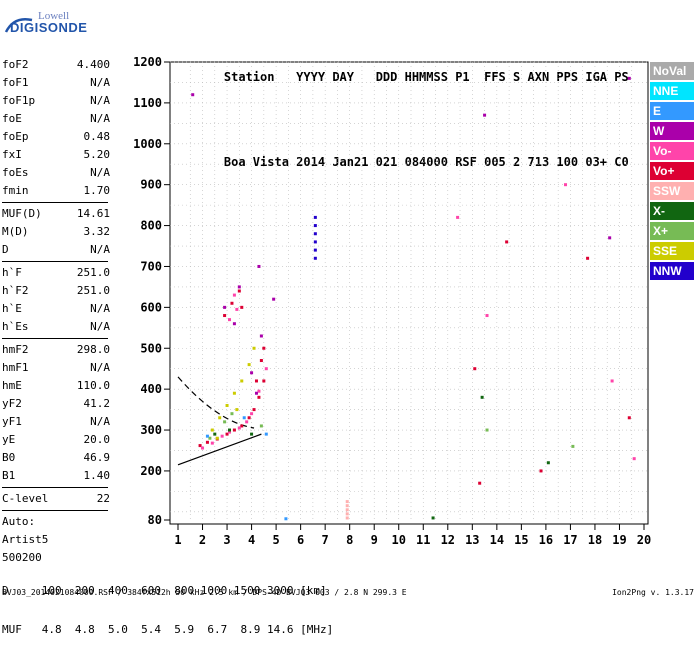 The image size is (700, 649). Describe the element at coordinates (56, 476) in the screenshot. I see `param-row: B1 1.40` at that location.